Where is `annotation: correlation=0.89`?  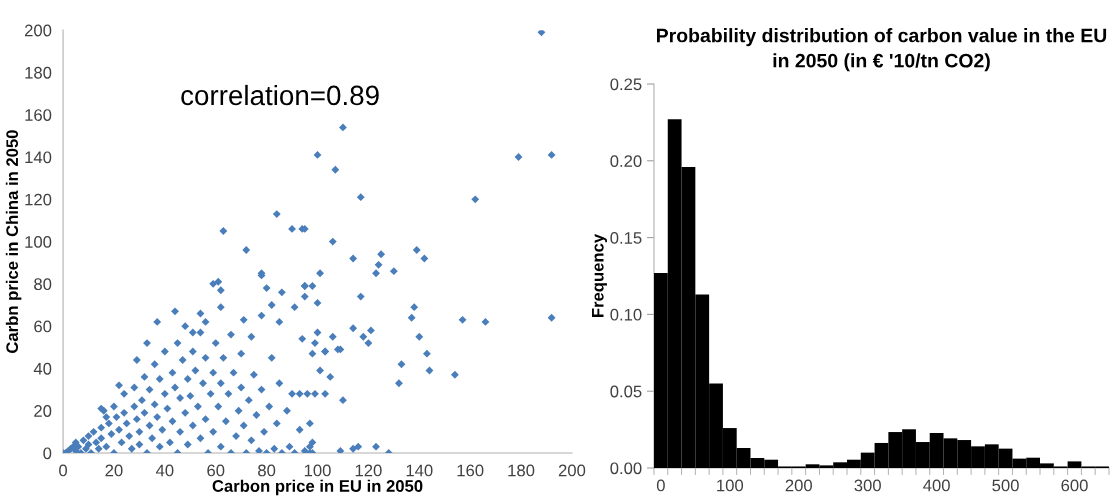 annotation: correlation=0.89 is located at coordinates (280, 95).